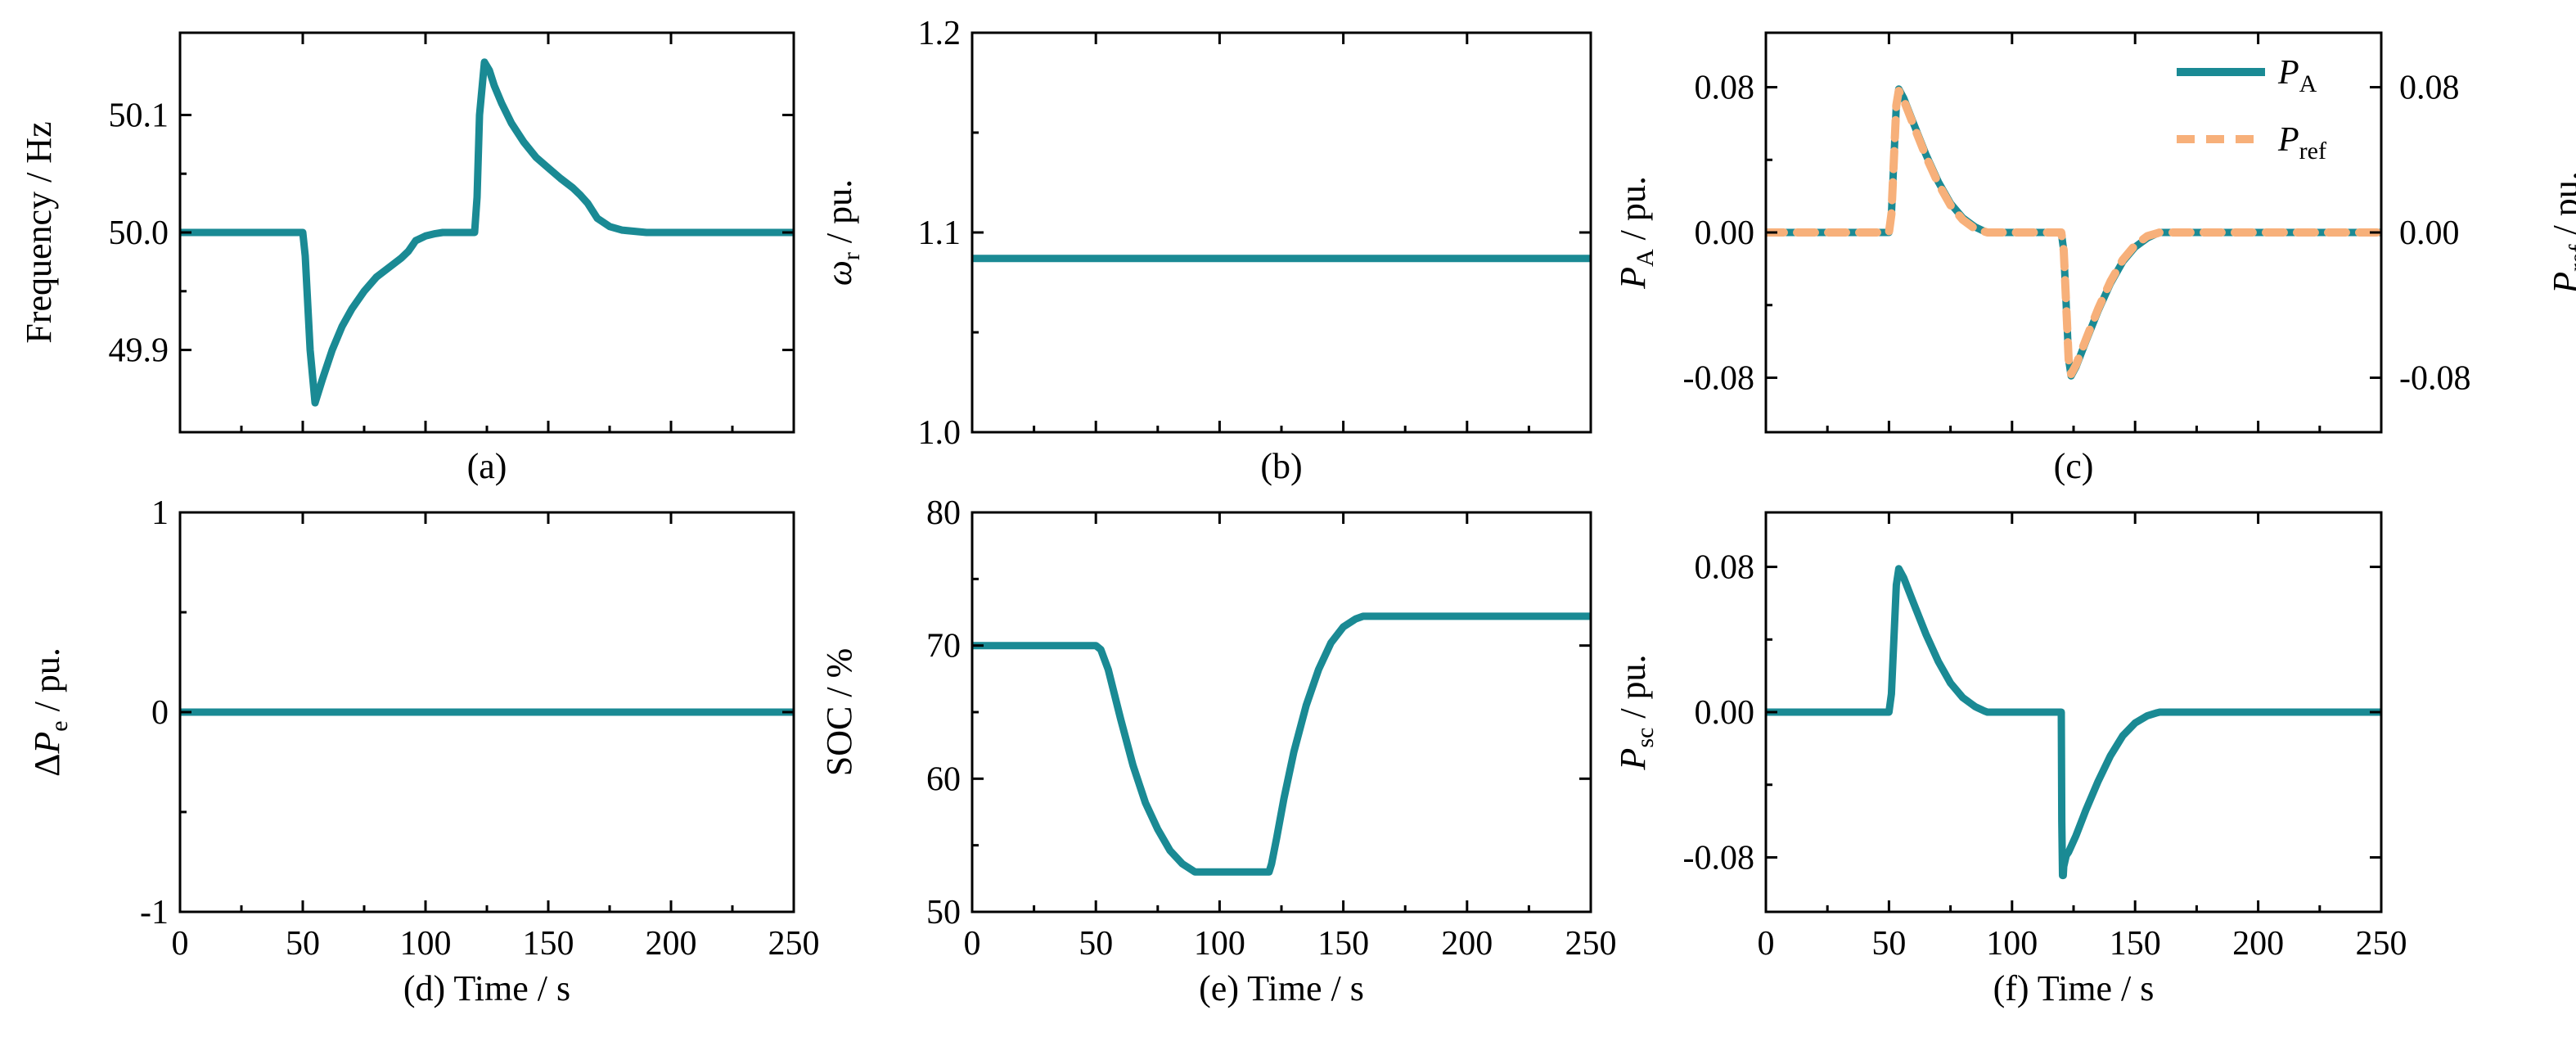 The width and height of the screenshot is (2576, 1042). Describe the element at coordinates (1888, 944) in the screenshot. I see `x-tick-label-f-1: 50` at that location.